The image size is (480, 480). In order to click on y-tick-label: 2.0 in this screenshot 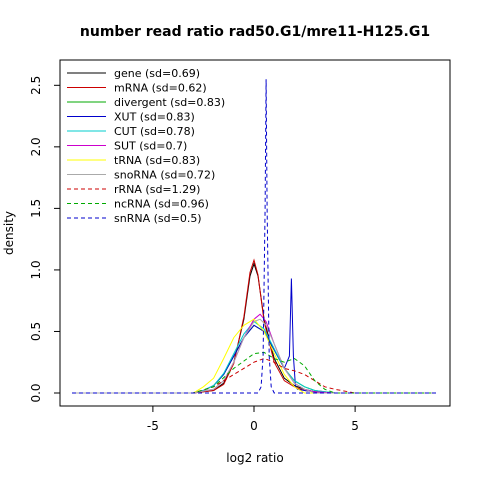, I will do `click(36, 146)`.